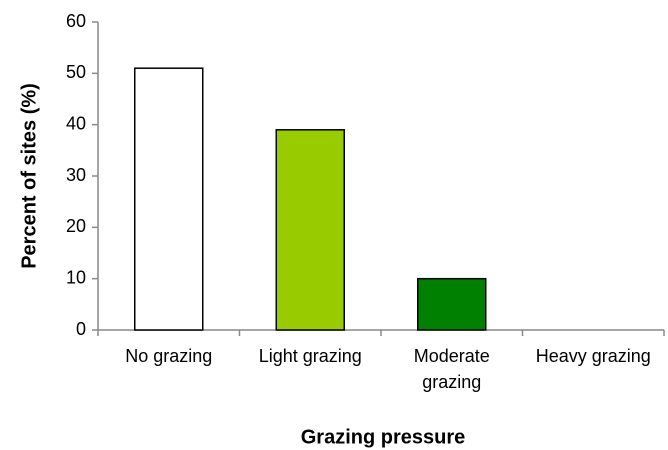  Describe the element at coordinates (76, 226) in the screenshot. I see `y-tick-label: 20` at that location.